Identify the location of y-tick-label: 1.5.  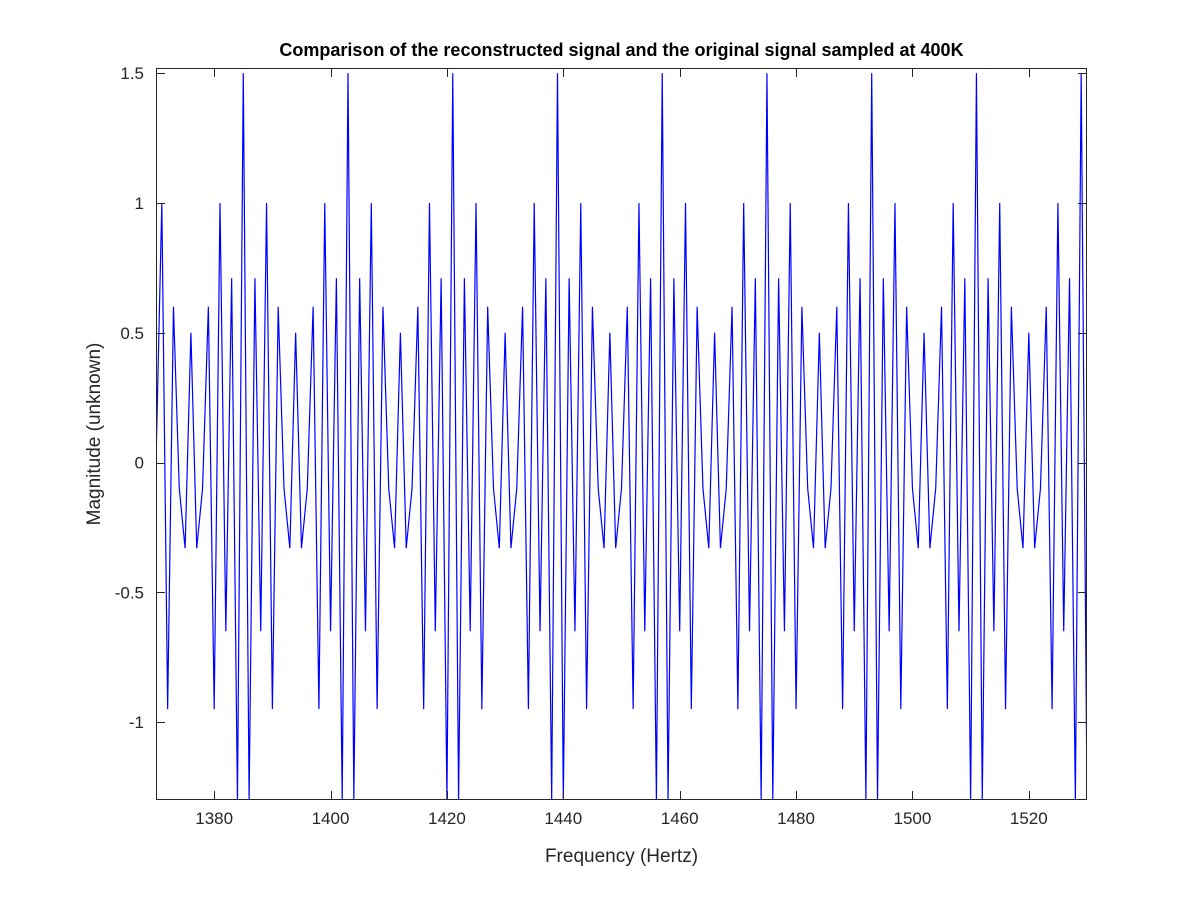
(132, 73).